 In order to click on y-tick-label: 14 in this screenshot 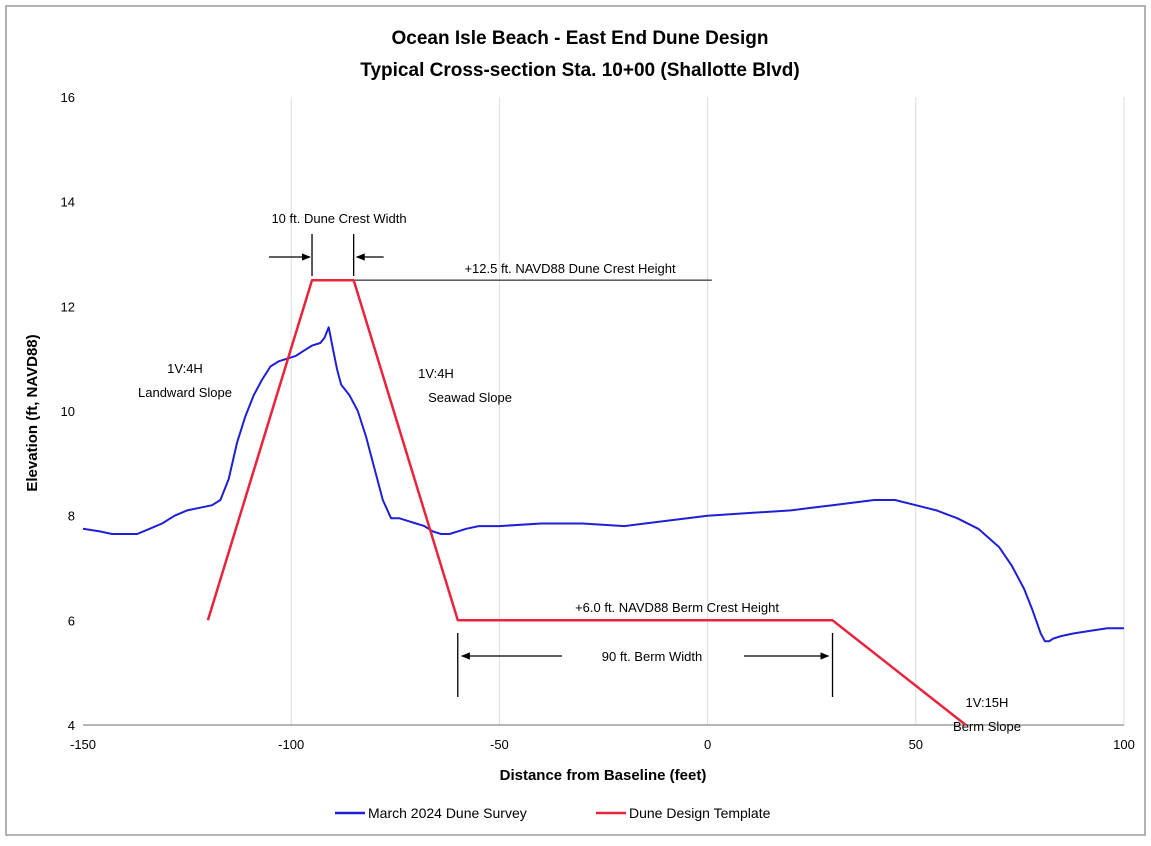, I will do `click(68, 202)`.